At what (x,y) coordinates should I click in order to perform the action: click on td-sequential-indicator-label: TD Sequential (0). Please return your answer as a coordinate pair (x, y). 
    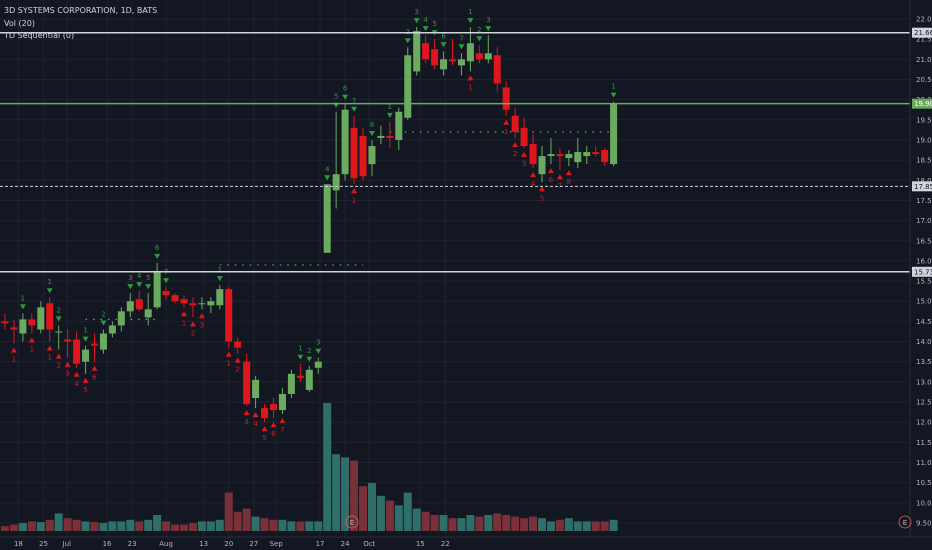
    Looking at the image, I should click on (39, 35).